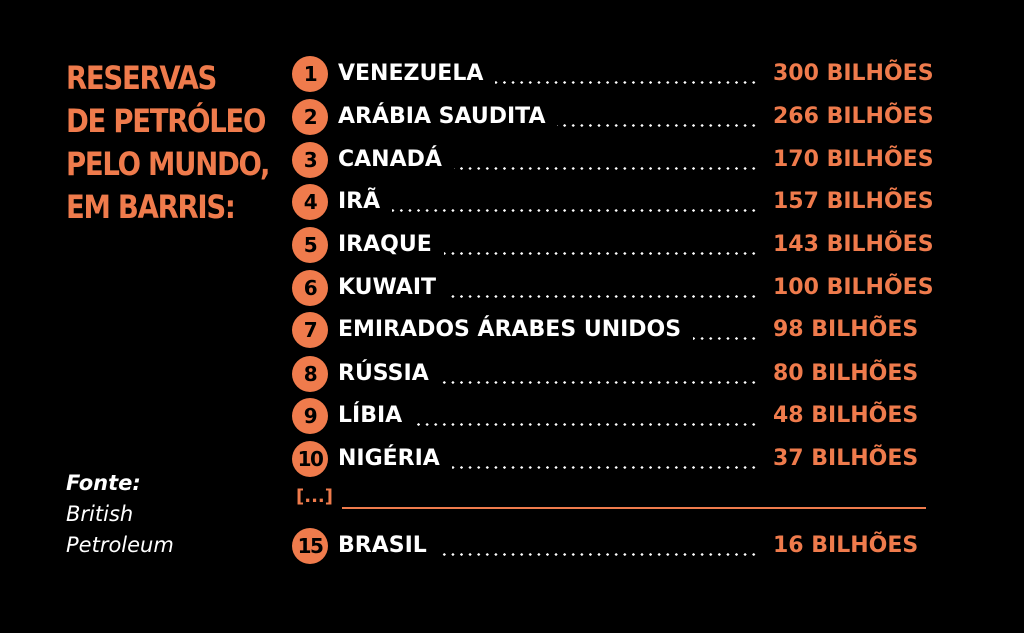 Image resolution: width=1024 pixels, height=633 pixels. I want to click on reserve-value: 266 BILHÕES, so click(853, 116).